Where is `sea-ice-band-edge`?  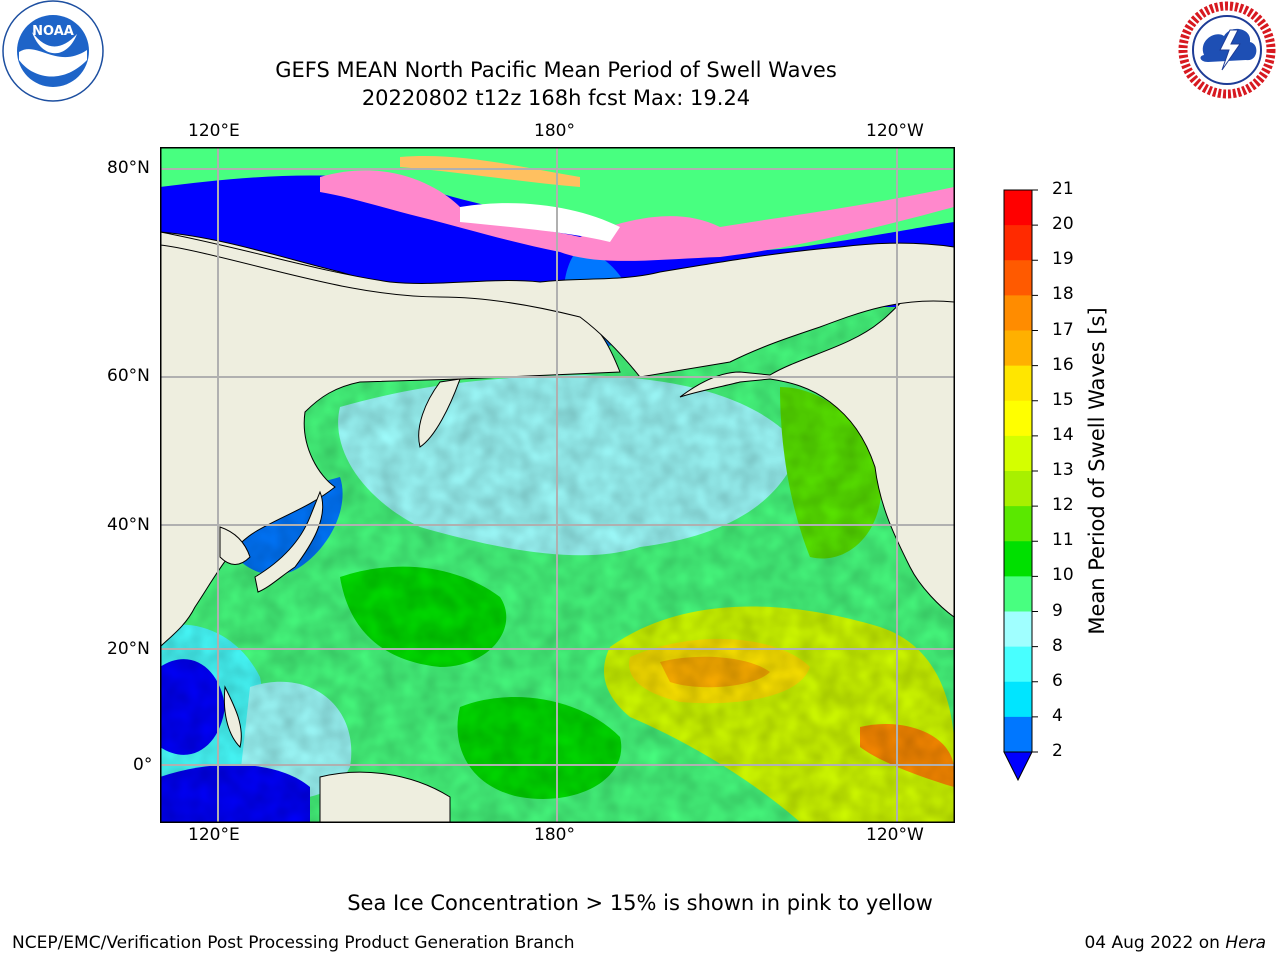
sea-ice-band-edge is located at coordinates (490, 171).